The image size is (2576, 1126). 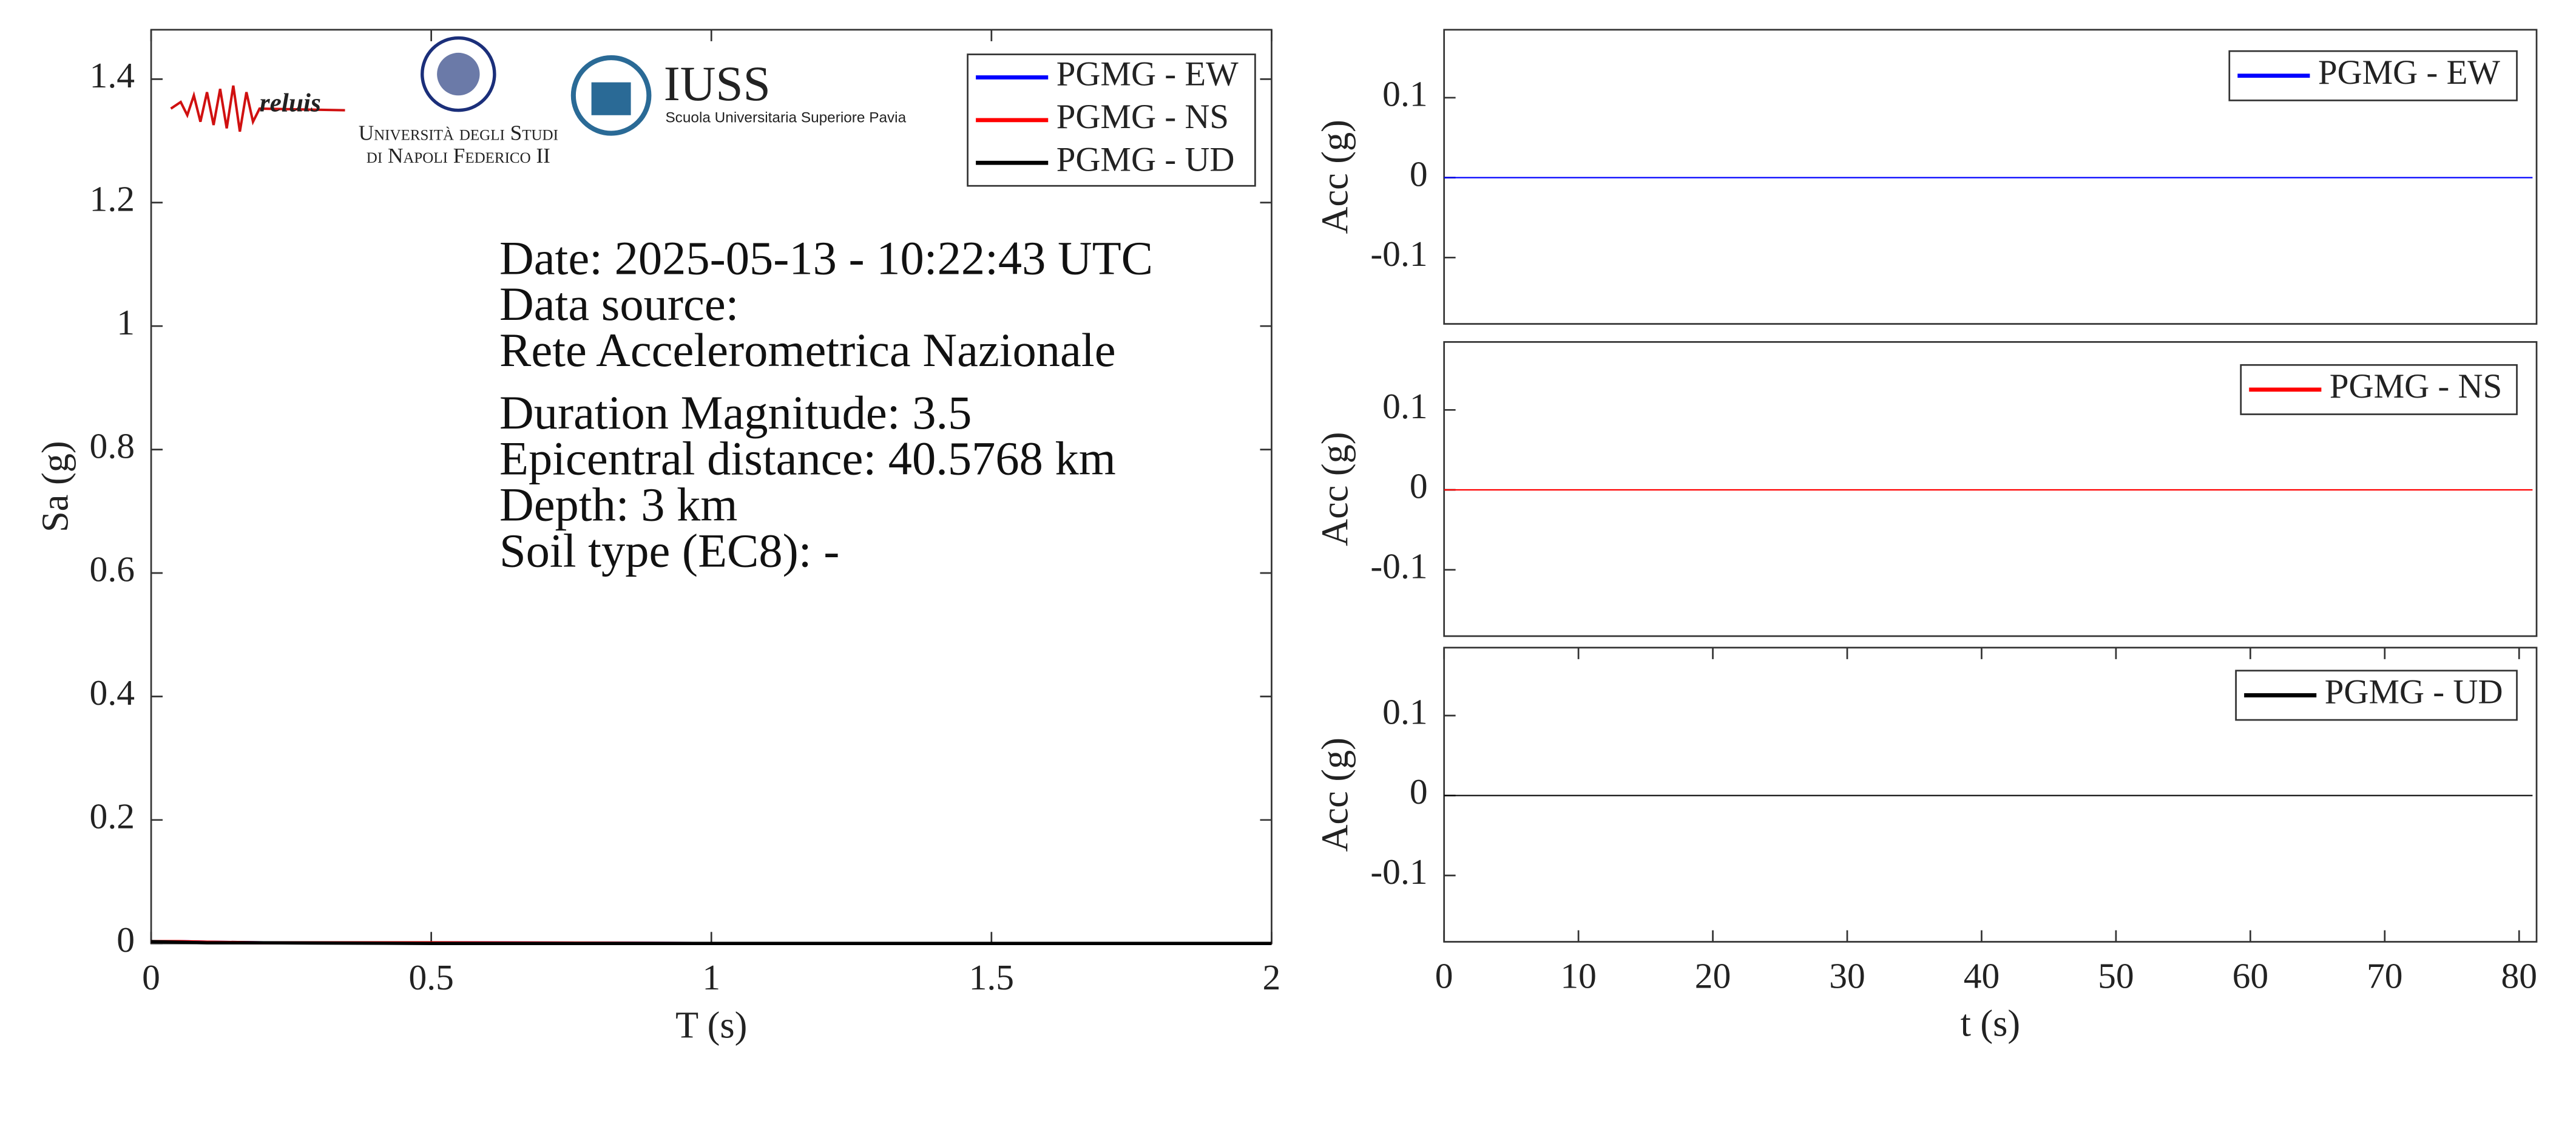 What do you see at coordinates (619, 303) in the screenshot?
I see `annotation: Data source:` at bounding box center [619, 303].